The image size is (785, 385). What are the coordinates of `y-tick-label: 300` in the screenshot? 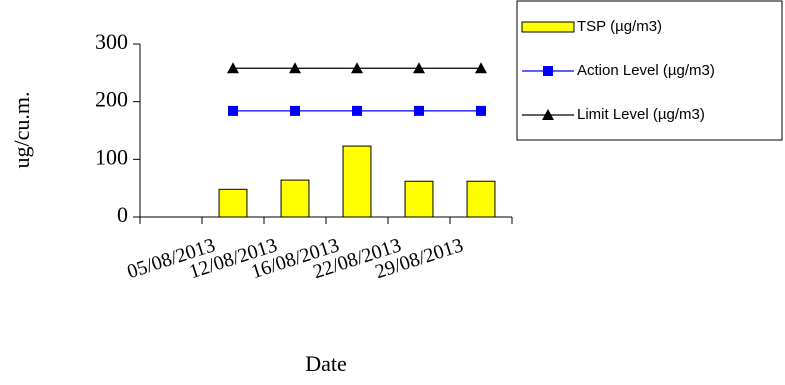 It's located at (111, 41).